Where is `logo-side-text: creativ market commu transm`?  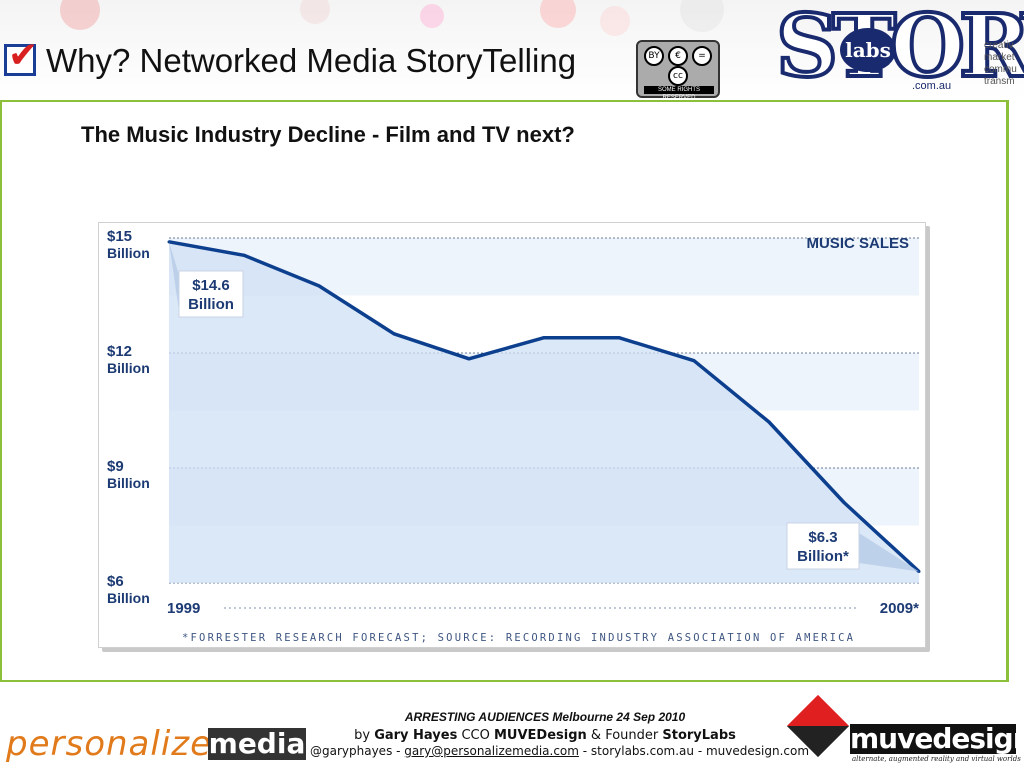
logo-side-text: creativ market commu transm is located at coordinates (1000, 64).